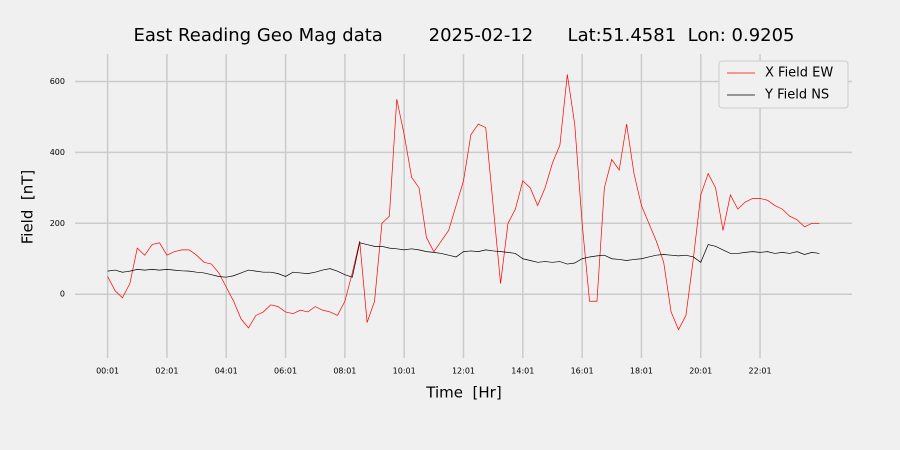 The image size is (900, 450). I want to click on x-tick-label: 06:01, so click(285, 371).